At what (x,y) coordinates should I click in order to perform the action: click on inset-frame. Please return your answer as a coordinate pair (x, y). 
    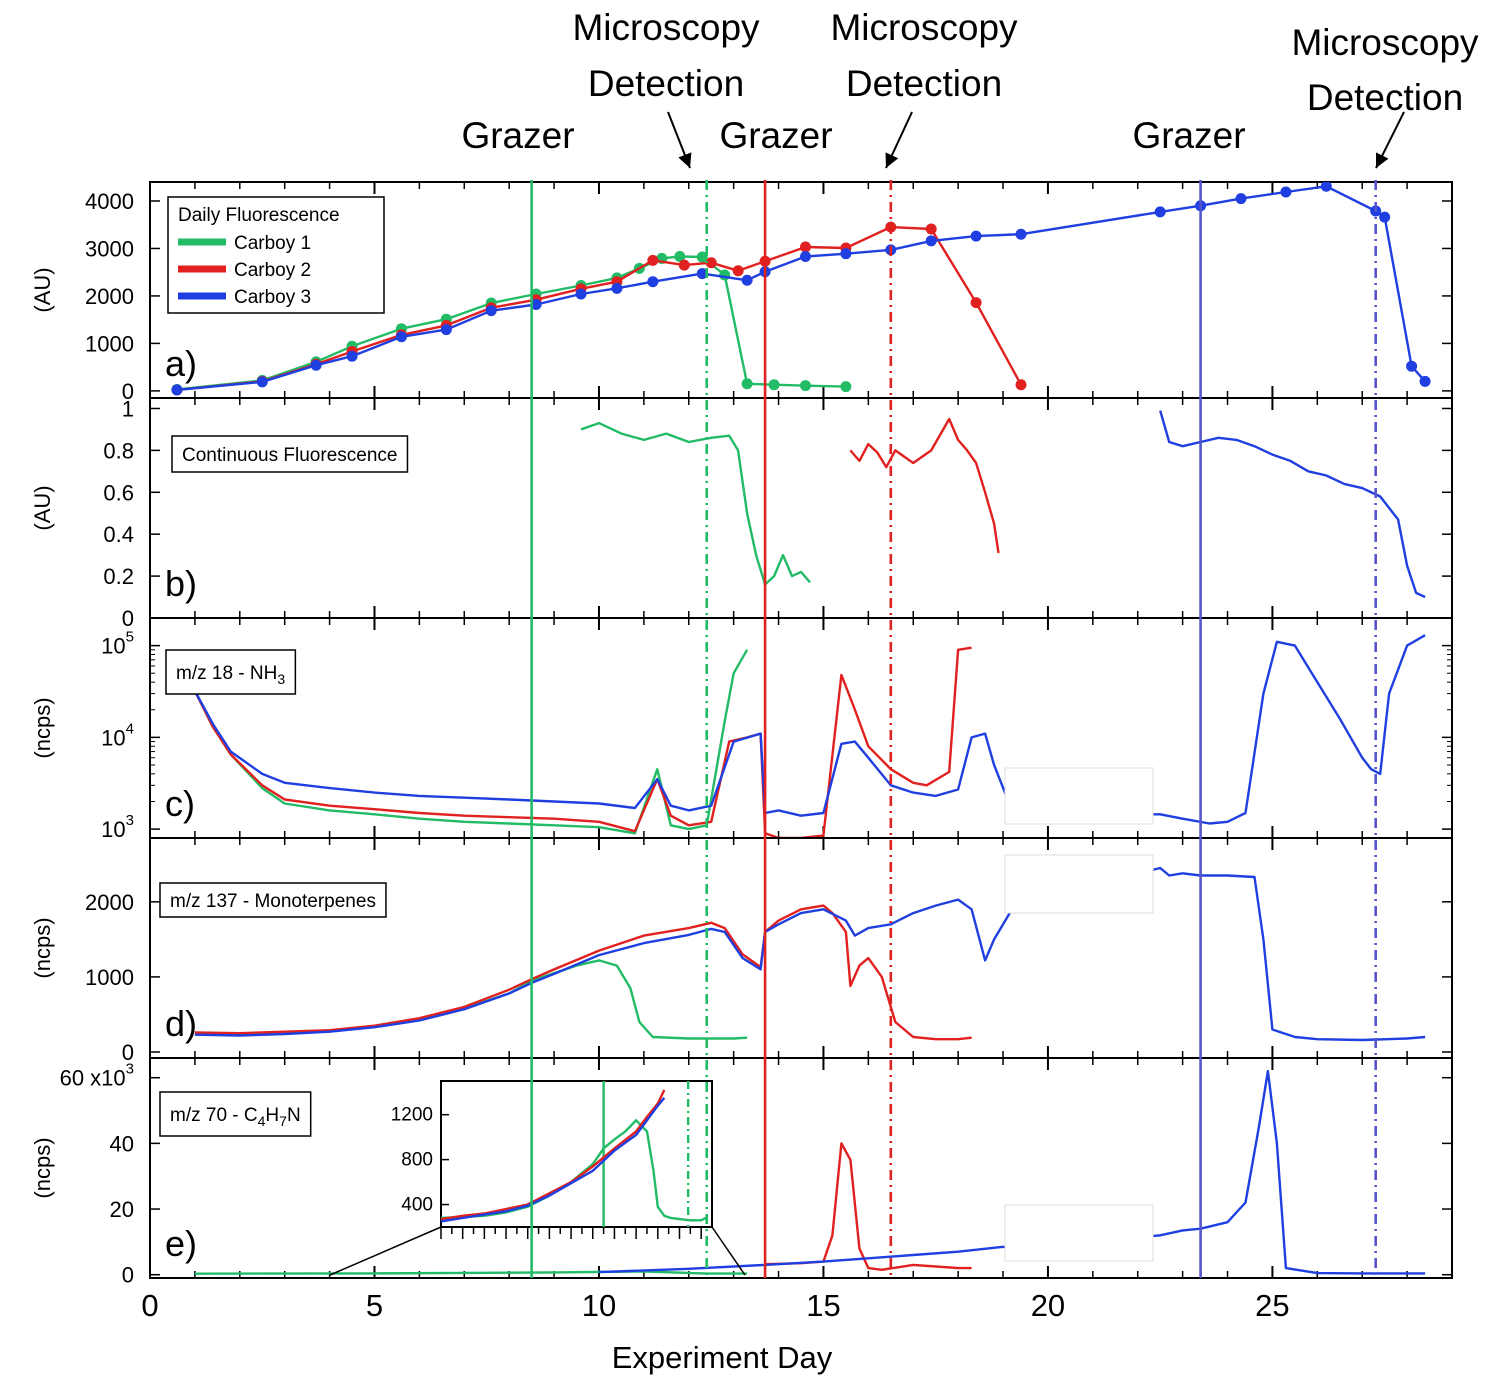
    Looking at the image, I should click on (576, 1154).